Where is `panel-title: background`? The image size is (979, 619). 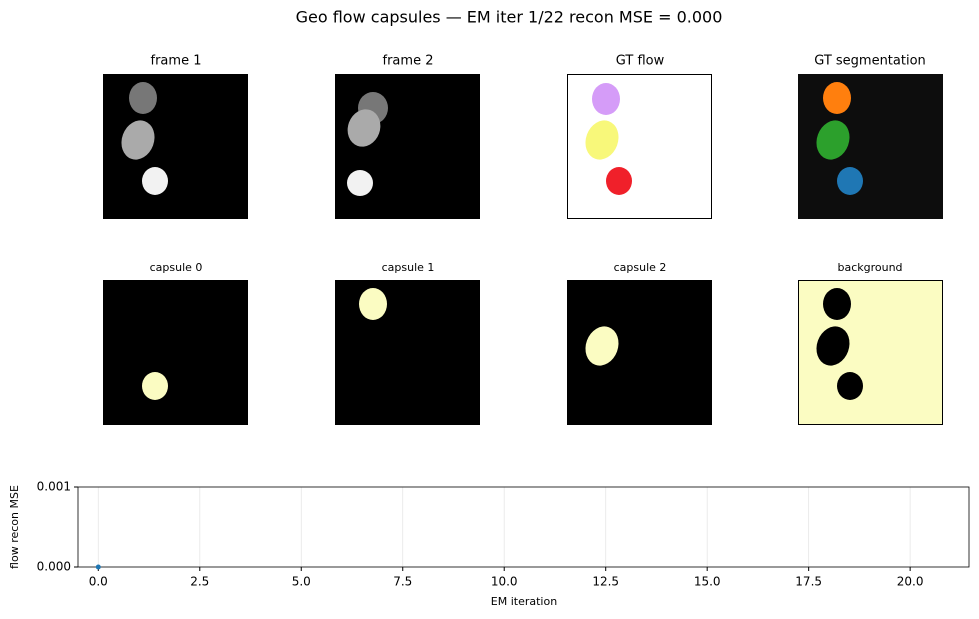 panel-title: background is located at coordinates (869, 267).